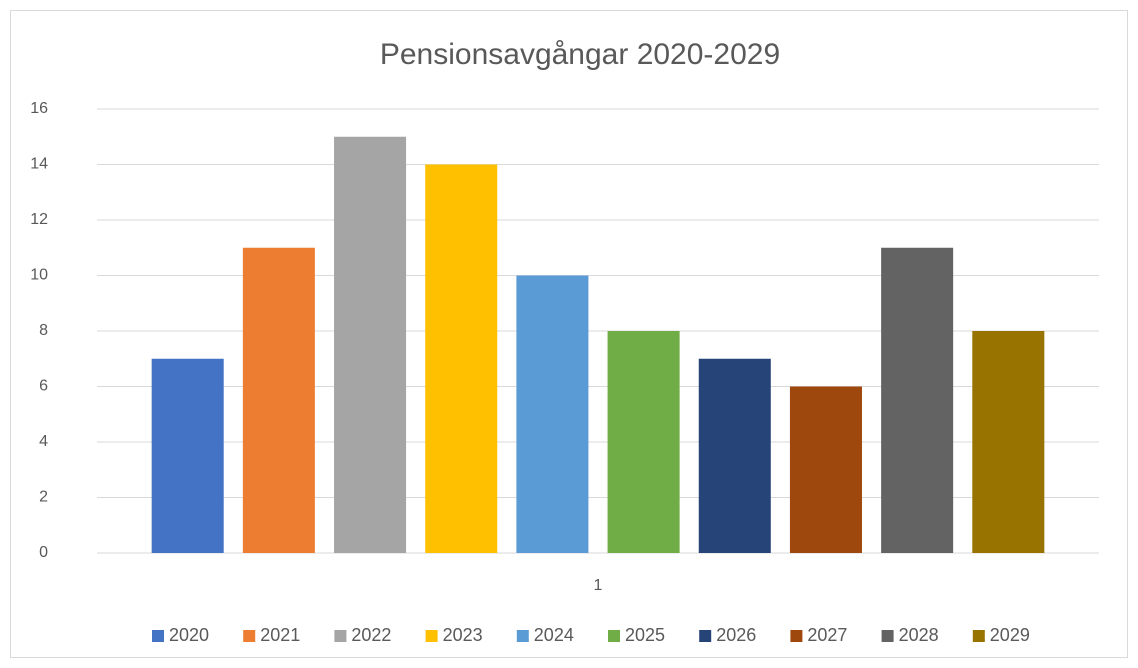 The height and width of the screenshot is (668, 1138). Describe the element at coordinates (39, 275) in the screenshot. I see `y-tick-label: 10` at that location.